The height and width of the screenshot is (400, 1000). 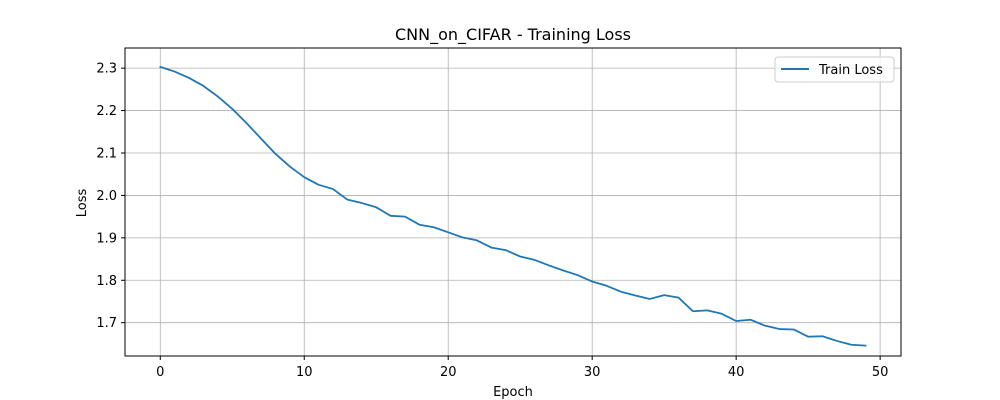 What do you see at coordinates (513, 392) in the screenshot?
I see `x-axis-label: Epoch` at bounding box center [513, 392].